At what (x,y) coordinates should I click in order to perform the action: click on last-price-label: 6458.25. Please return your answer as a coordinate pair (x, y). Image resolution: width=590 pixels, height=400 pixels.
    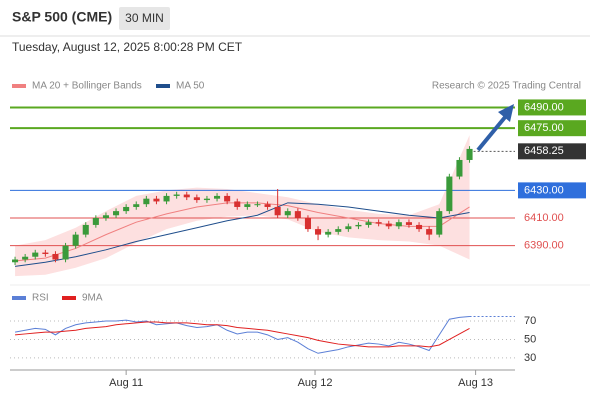
    Looking at the image, I should click on (544, 151).